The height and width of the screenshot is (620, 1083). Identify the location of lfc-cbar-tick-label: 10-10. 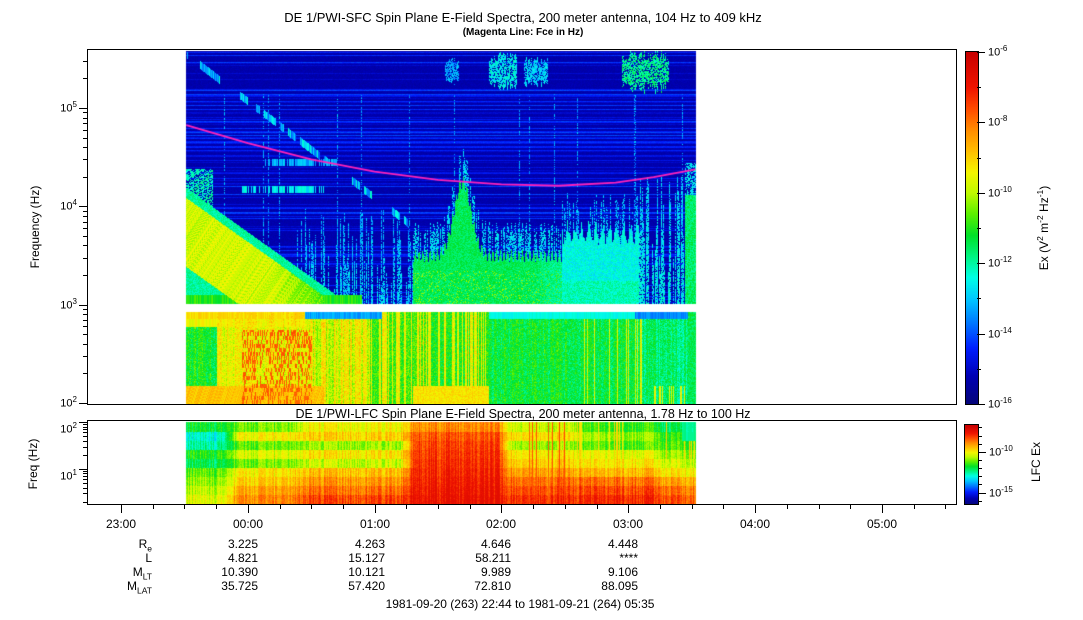
(1001, 451).